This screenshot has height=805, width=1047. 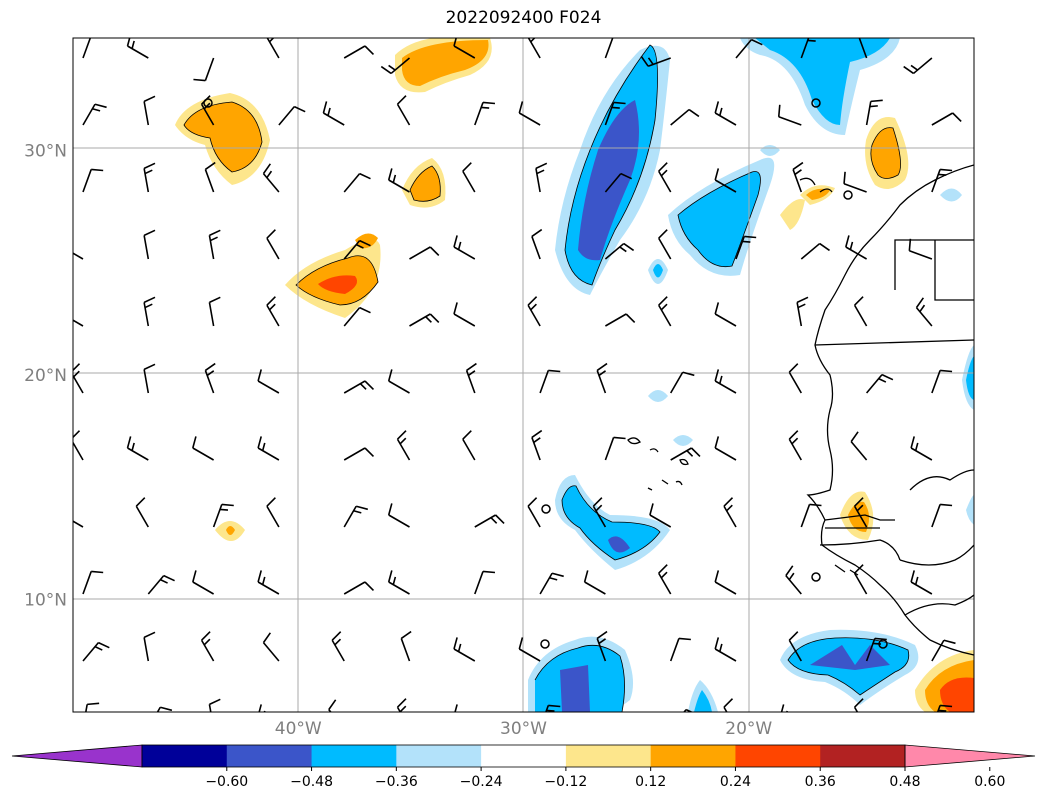 What do you see at coordinates (77, 756) in the screenshot?
I see `colorbar-extend-low` at bounding box center [77, 756].